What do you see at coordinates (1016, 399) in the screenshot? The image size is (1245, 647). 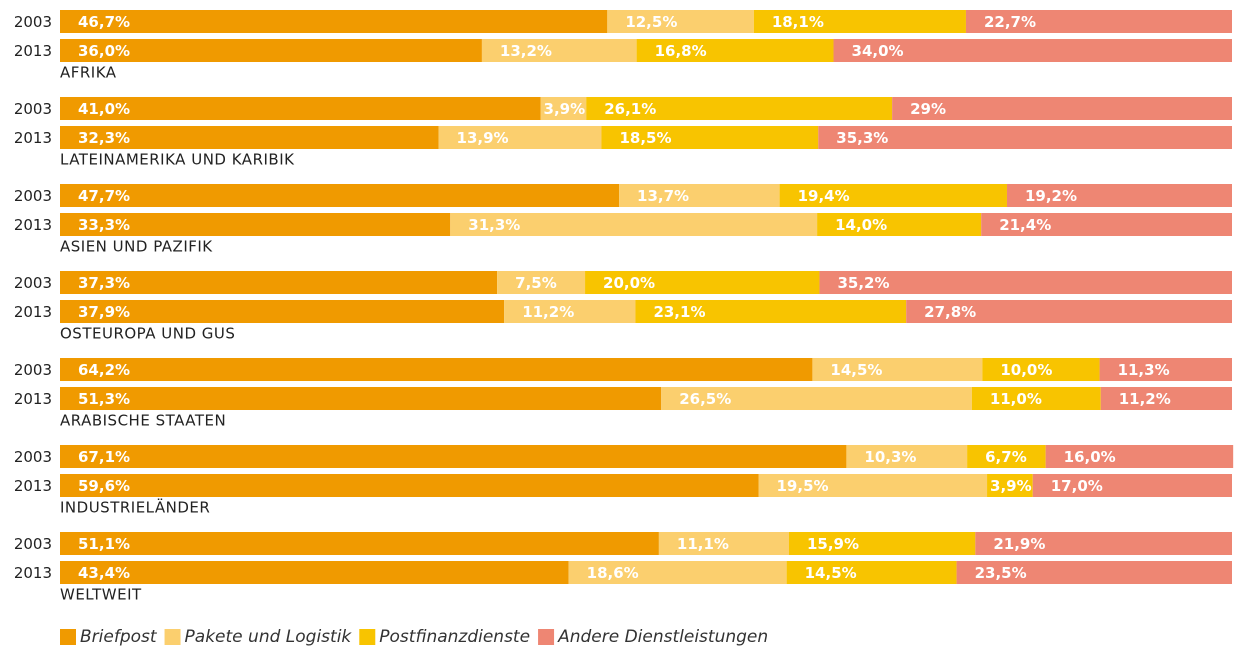 I see `data-label: 11,0%` at bounding box center [1016, 399].